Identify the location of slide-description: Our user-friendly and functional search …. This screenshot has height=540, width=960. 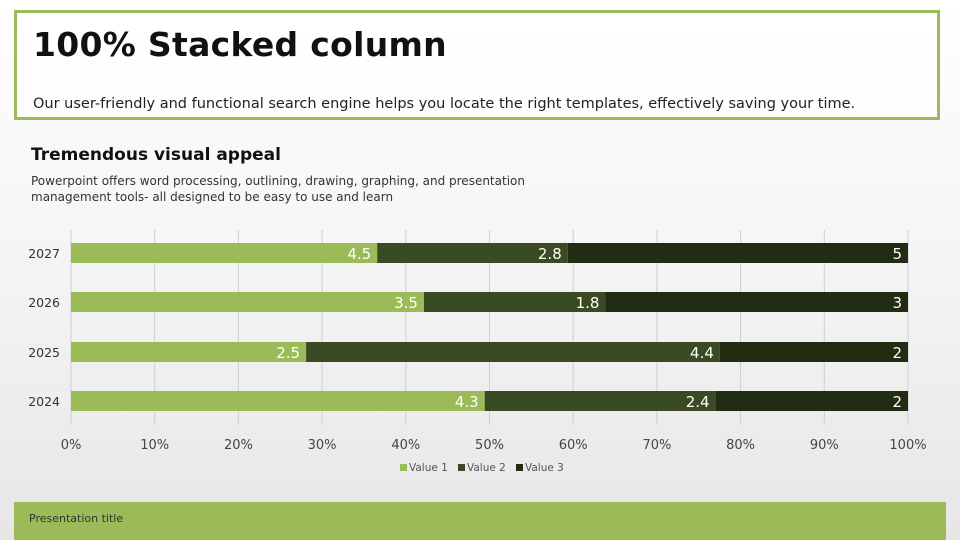
(444, 104).